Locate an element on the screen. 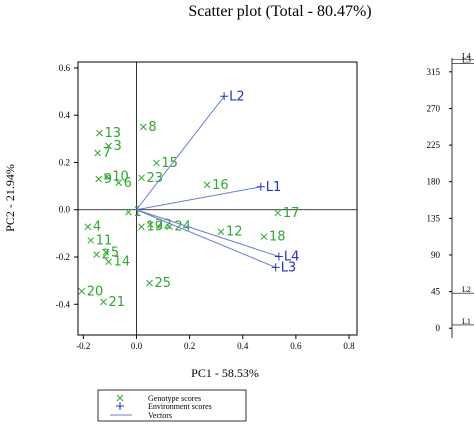  point-label: L1 is located at coordinates (274, 187).